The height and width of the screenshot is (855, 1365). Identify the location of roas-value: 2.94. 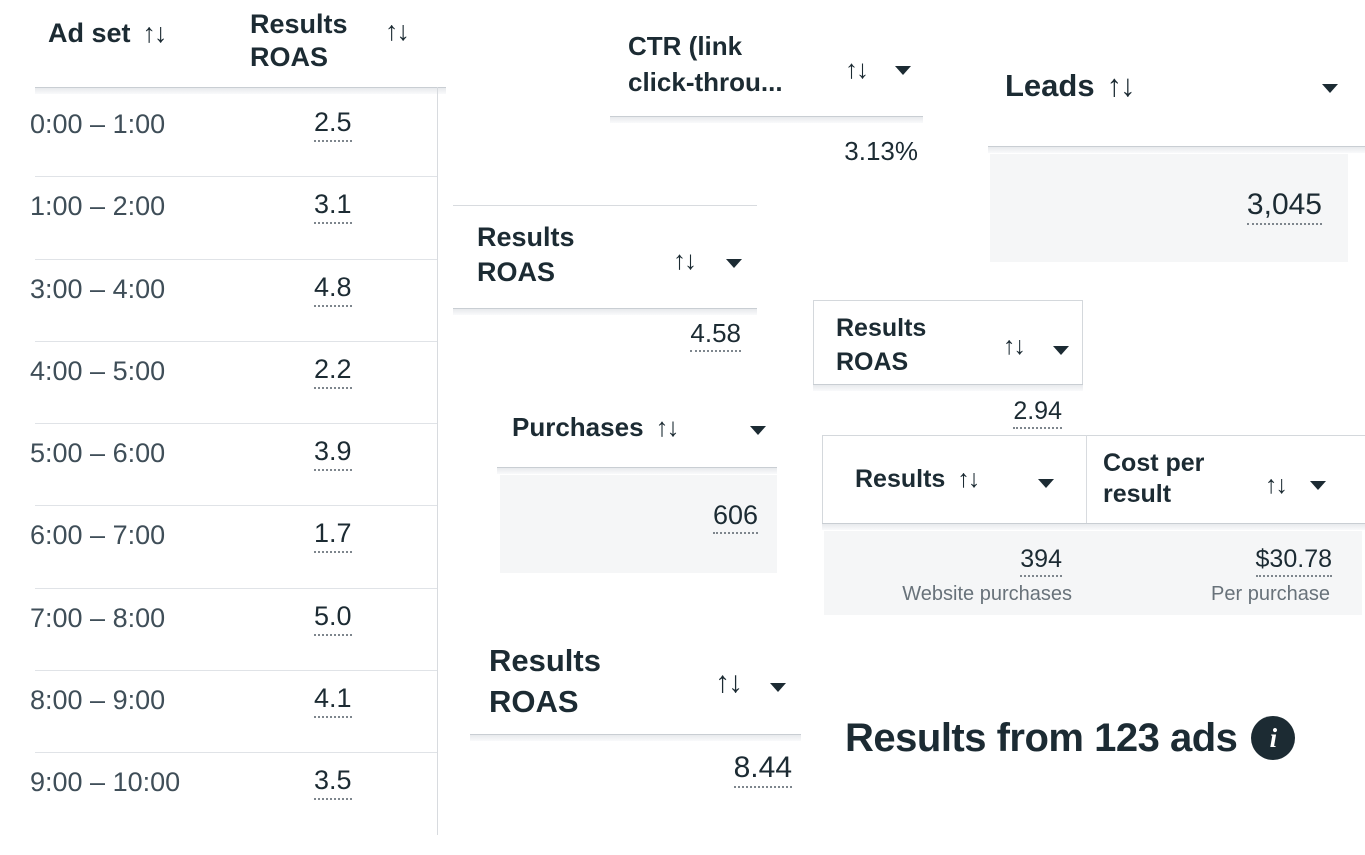
(1037, 413).